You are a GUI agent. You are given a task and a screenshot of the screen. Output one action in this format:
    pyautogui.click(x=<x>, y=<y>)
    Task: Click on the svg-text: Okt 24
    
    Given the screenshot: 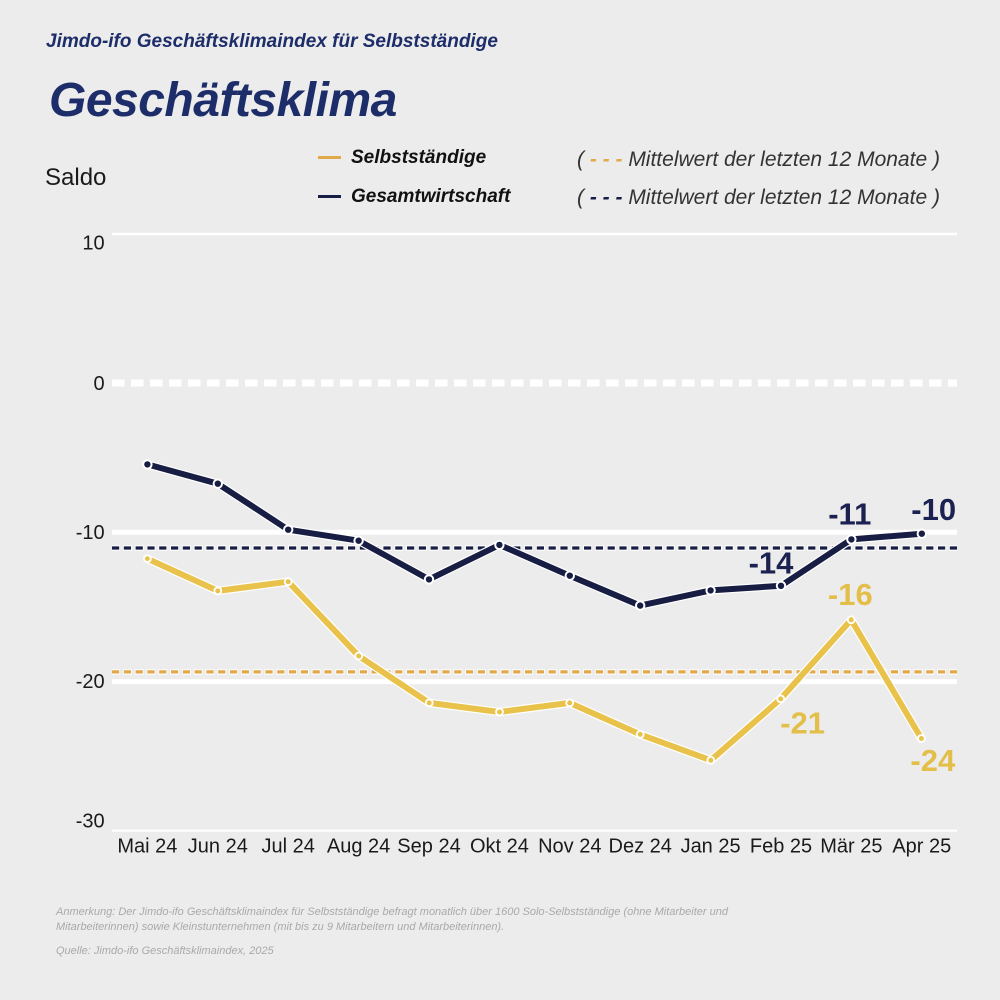 What is the action you would take?
    pyautogui.click(x=499, y=847)
    